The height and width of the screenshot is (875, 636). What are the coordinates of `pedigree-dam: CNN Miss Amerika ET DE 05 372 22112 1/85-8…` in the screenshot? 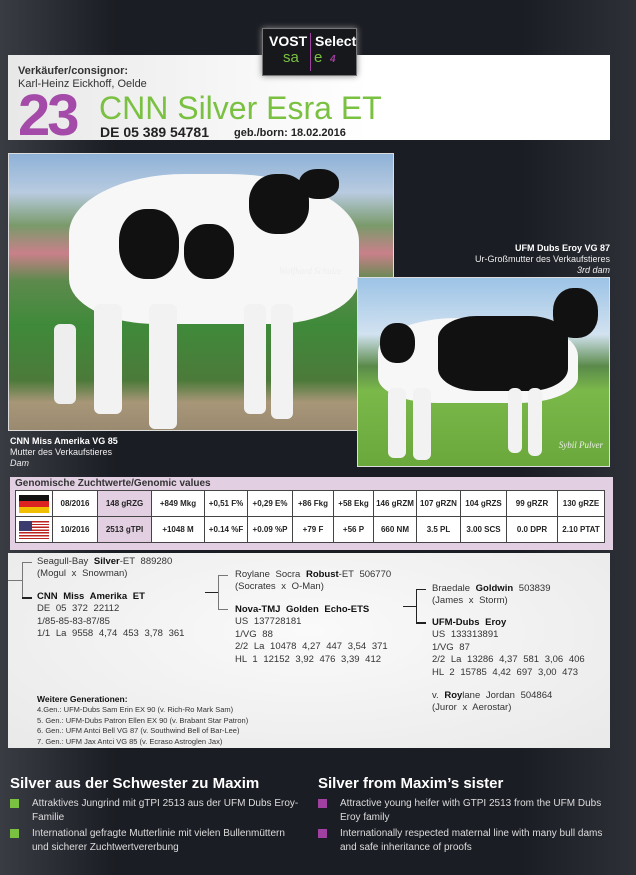 It's located at (111, 615).